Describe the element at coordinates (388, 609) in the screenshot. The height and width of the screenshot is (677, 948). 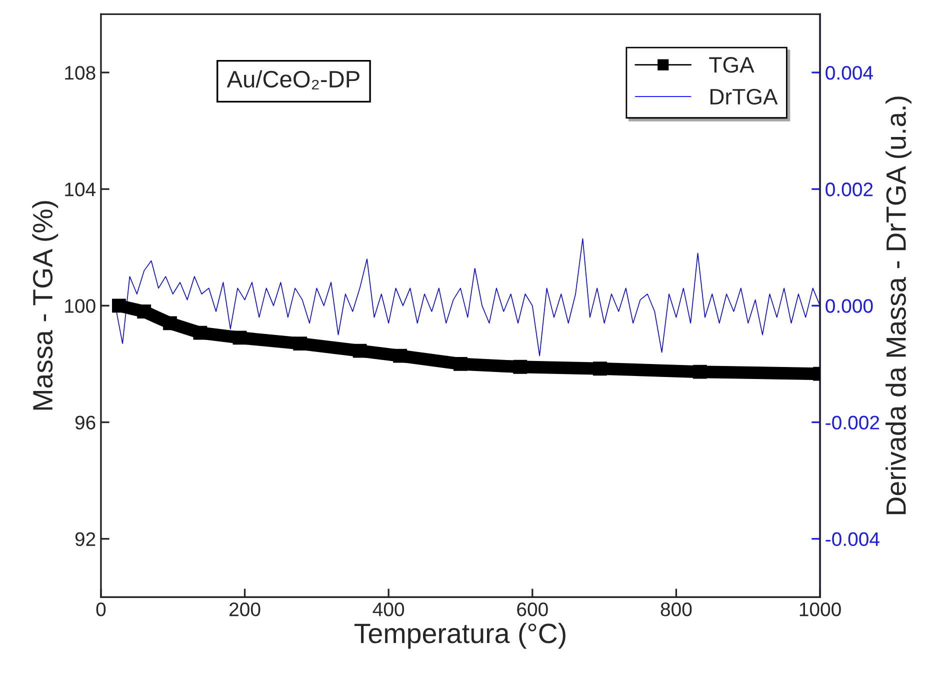
I see `x-tick-label: 400` at that location.